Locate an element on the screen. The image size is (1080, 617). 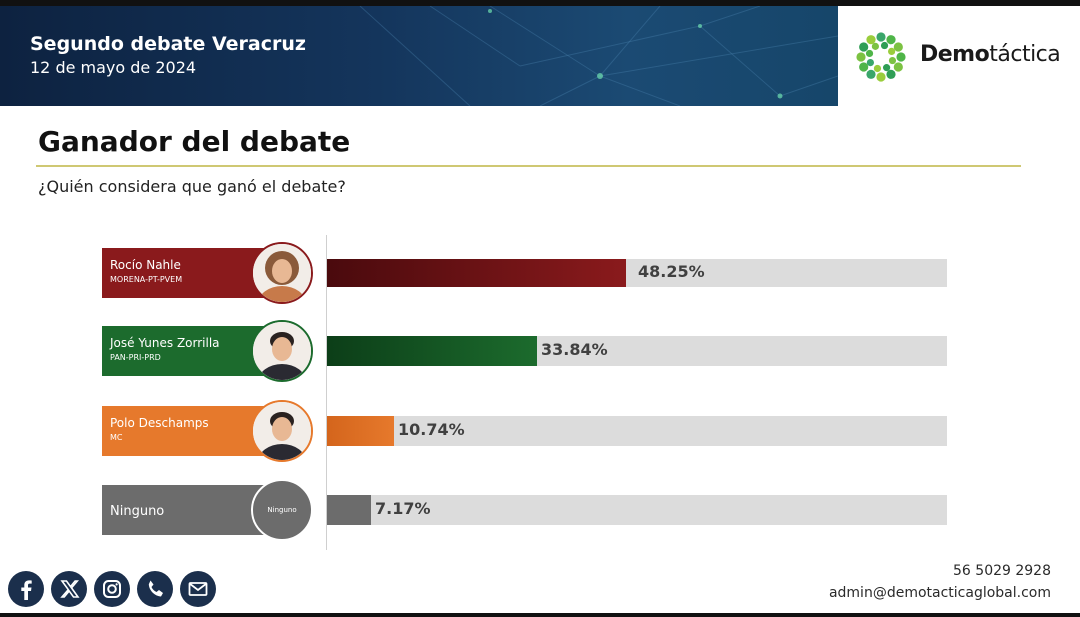
candidate-name: Polo Deschamps is located at coordinates (159, 423).